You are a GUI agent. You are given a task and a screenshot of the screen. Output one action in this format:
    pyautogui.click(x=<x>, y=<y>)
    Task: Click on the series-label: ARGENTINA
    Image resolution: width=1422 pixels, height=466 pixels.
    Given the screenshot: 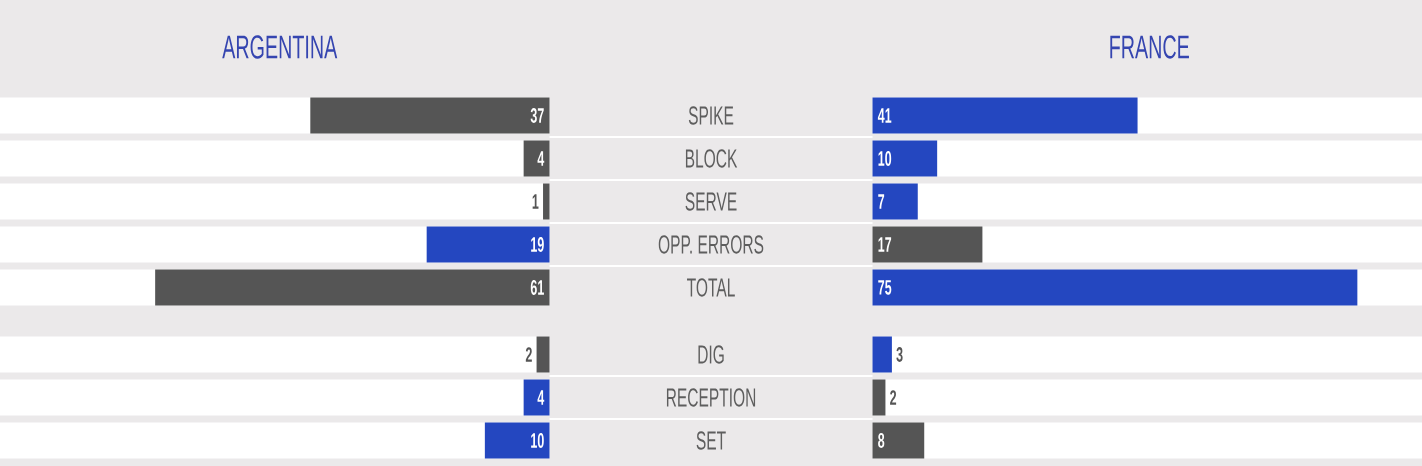 What is the action you would take?
    pyautogui.click(x=280, y=47)
    